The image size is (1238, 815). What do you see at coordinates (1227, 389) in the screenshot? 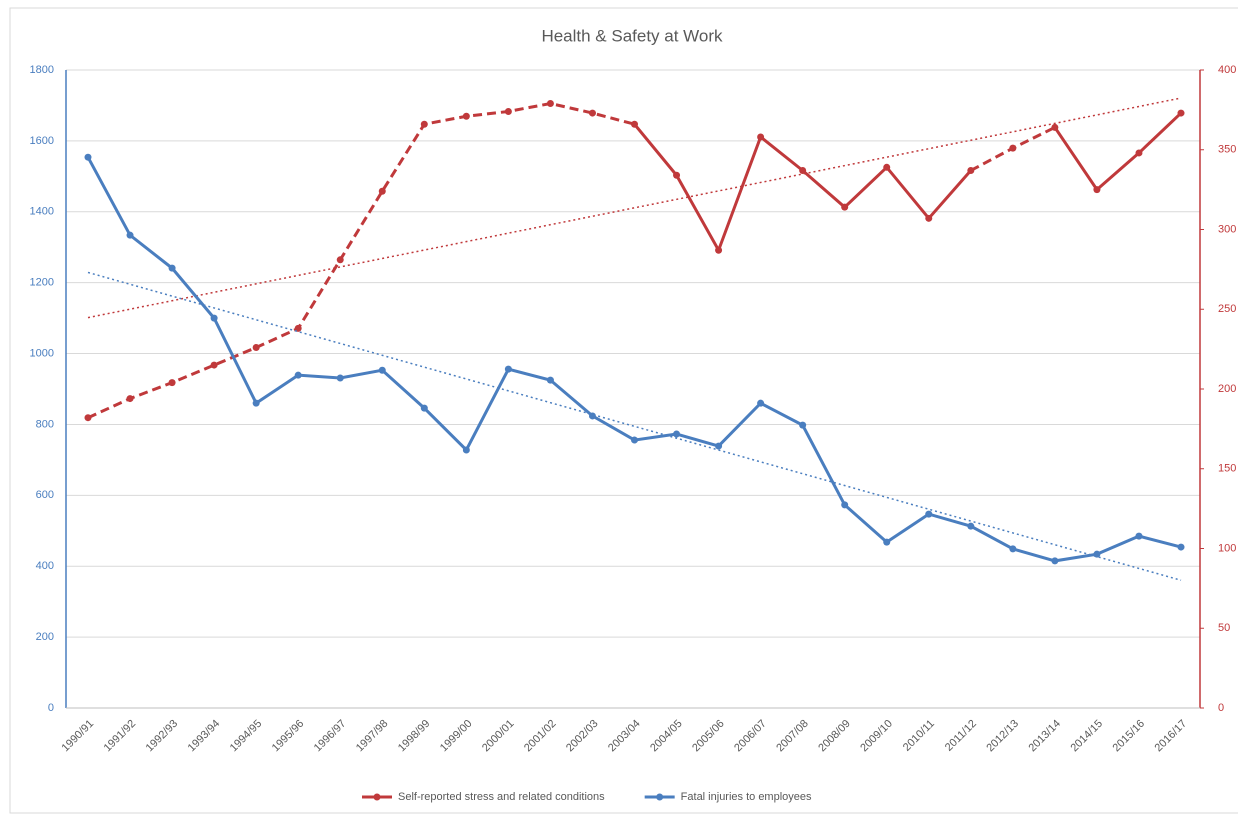
I see `y2-tick-label: 200` at bounding box center [1227, 389].